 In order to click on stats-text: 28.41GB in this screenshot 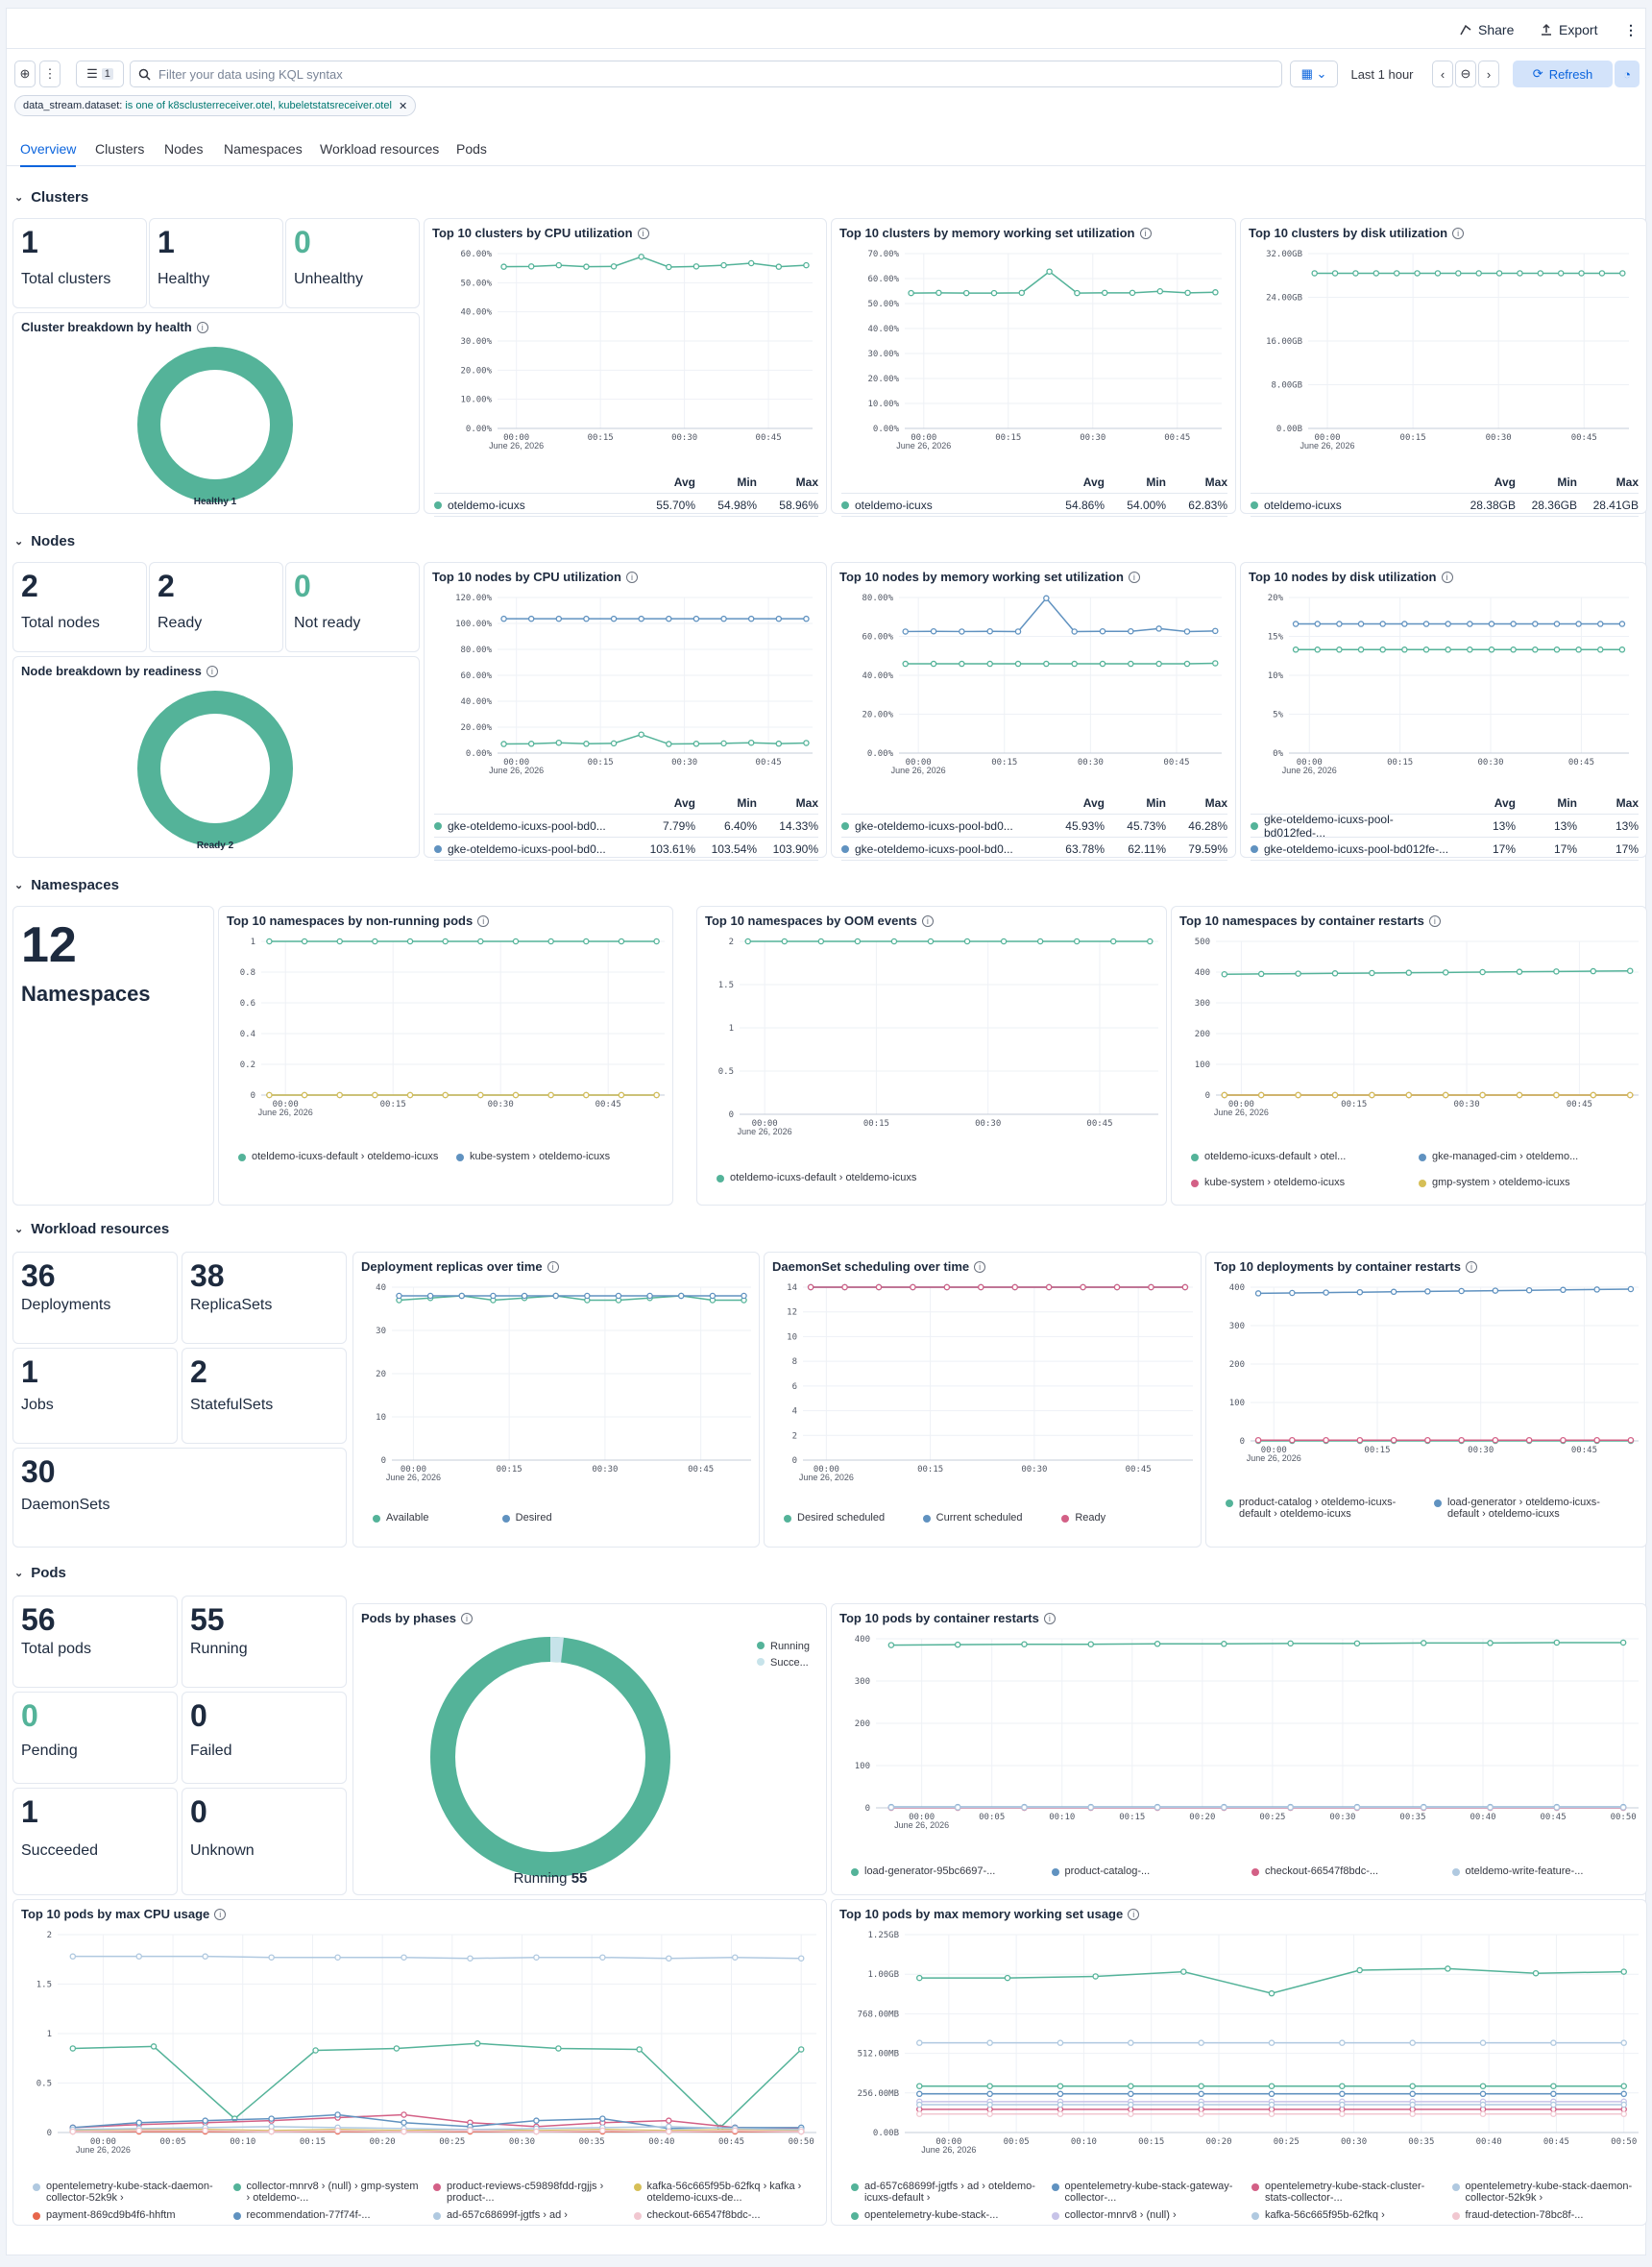, I will do `click(1615, 505)`.